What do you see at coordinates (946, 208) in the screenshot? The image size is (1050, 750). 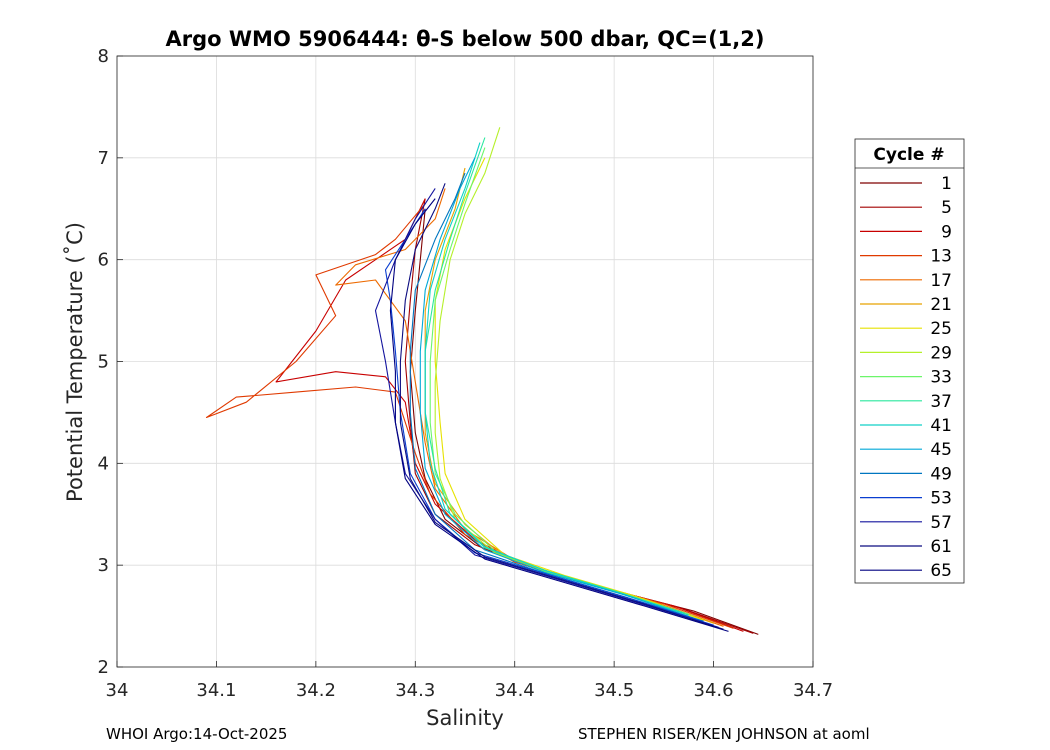 I see `legend-label: 5` at bounding box center [946, 208].